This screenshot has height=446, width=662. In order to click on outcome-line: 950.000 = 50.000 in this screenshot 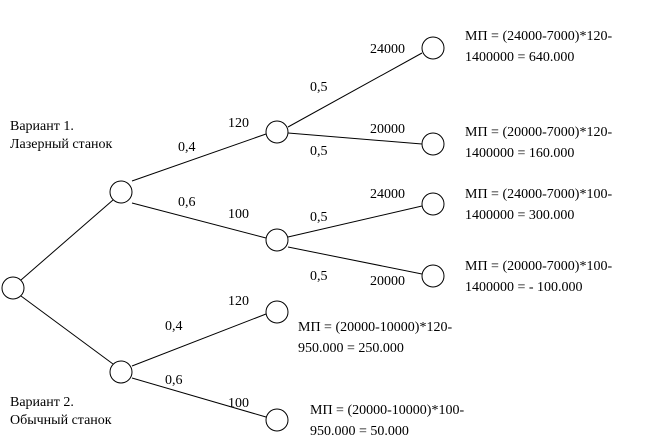, I will do `click(359, 431)`.